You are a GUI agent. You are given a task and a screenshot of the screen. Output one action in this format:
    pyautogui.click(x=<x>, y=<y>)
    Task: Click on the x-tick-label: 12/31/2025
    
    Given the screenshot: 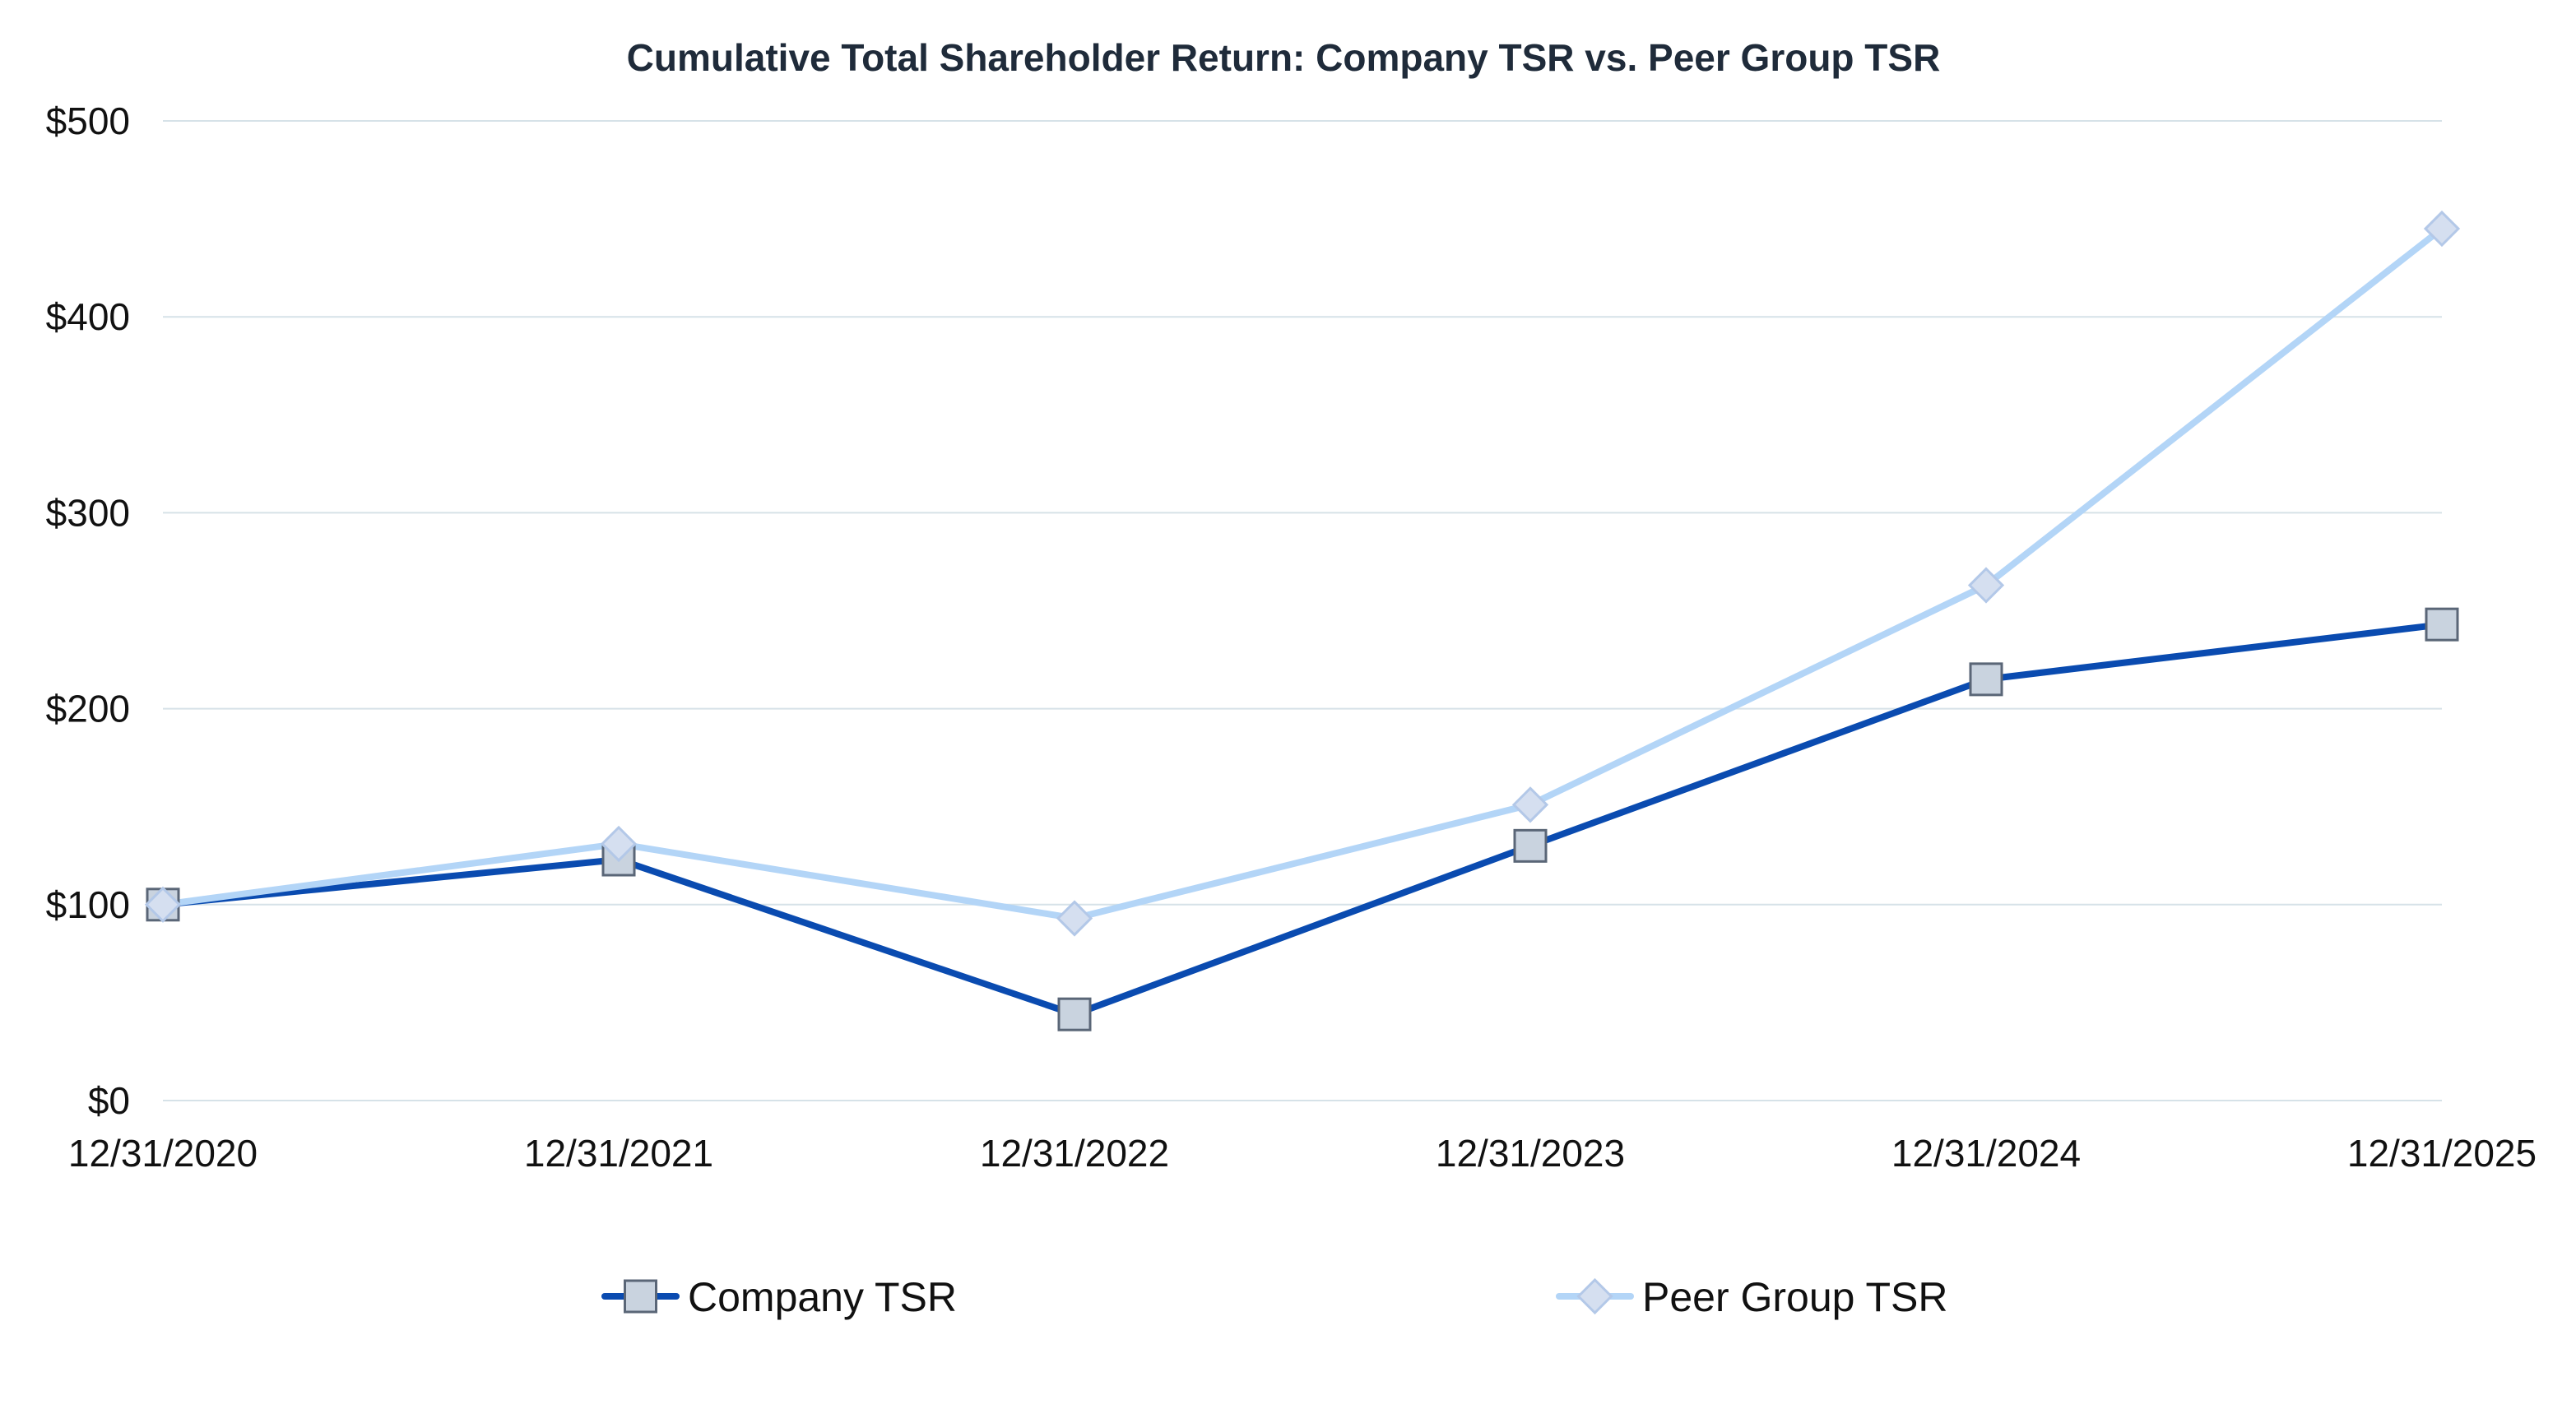 What is the action you would take?
    pyautogui.click(x=2442, y=1153)
    